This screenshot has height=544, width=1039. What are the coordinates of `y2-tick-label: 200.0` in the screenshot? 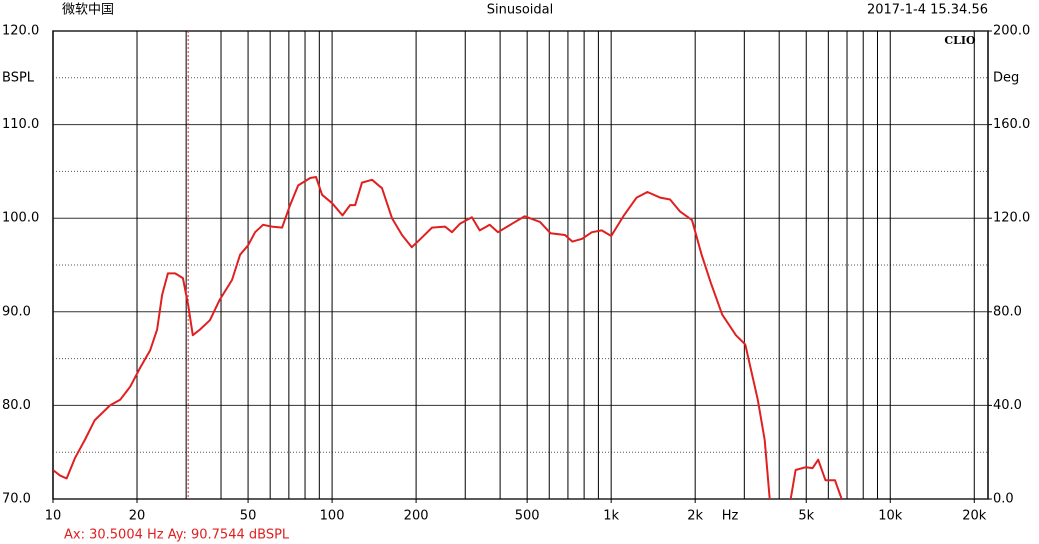 It's located at (1011, 31).